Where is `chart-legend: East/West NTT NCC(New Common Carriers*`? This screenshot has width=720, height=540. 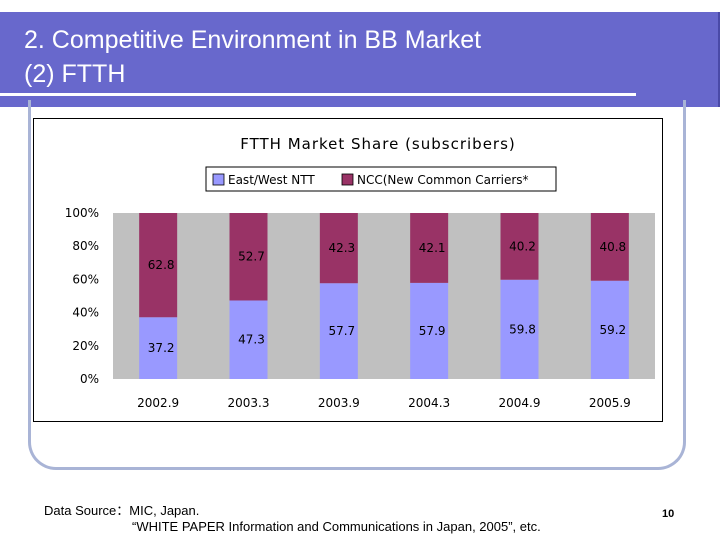
chart-legend: East/West NTT NCC(New Common Carriers* is located at coordinates (381, 179).